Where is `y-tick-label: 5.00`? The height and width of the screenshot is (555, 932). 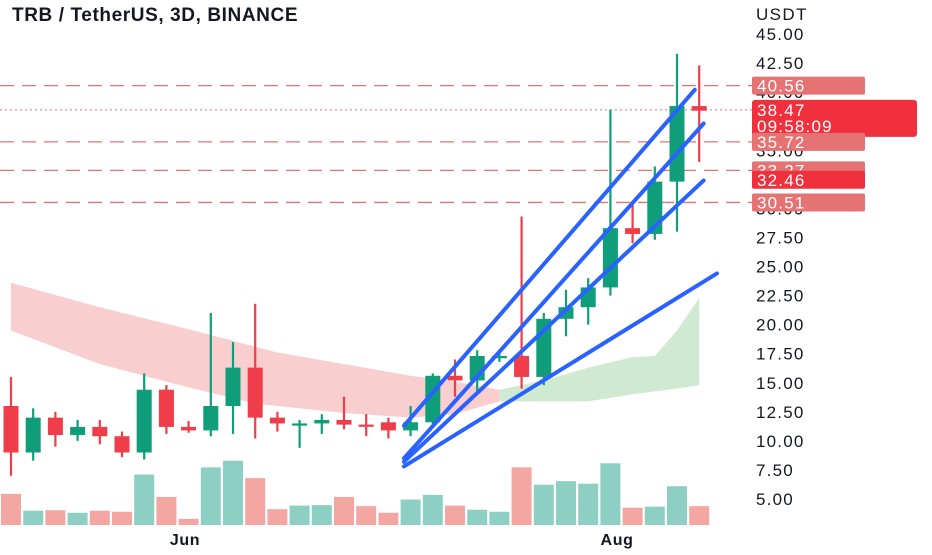 y-tick-label: 5.00 is located at coordinates (775, 499).